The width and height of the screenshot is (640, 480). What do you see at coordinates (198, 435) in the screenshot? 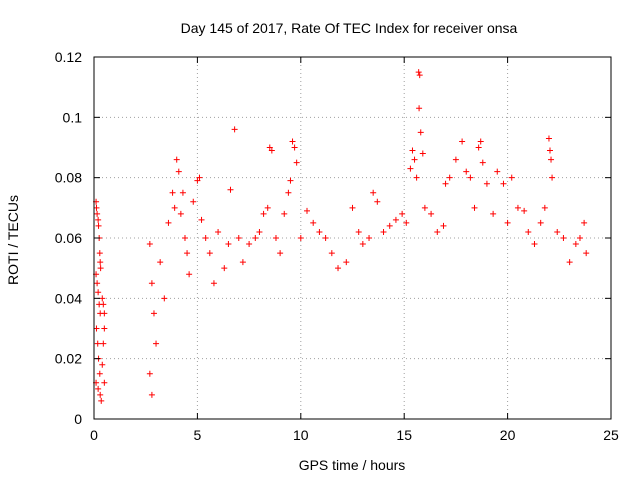
I see `x-tick-label: 5` at bounding box center [198, 435].